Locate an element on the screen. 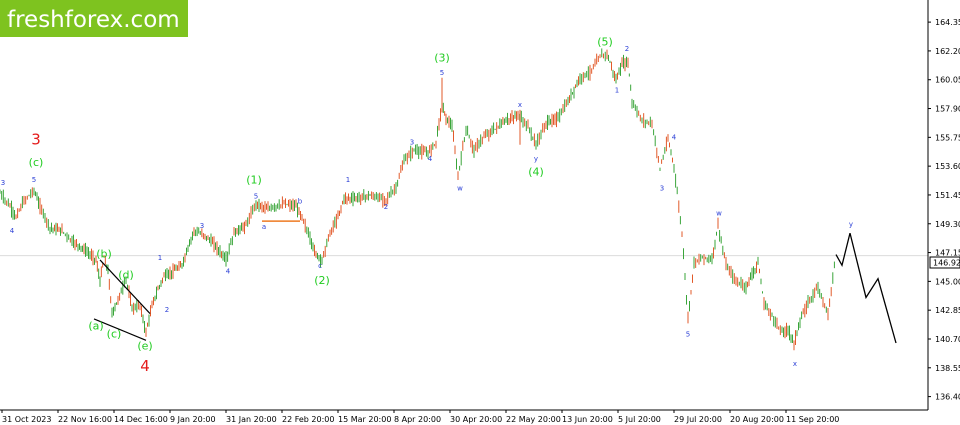 The width and height of the screenshot is (960, 425). y-tick-label: 142.85 is located at coordinates (947, 310).